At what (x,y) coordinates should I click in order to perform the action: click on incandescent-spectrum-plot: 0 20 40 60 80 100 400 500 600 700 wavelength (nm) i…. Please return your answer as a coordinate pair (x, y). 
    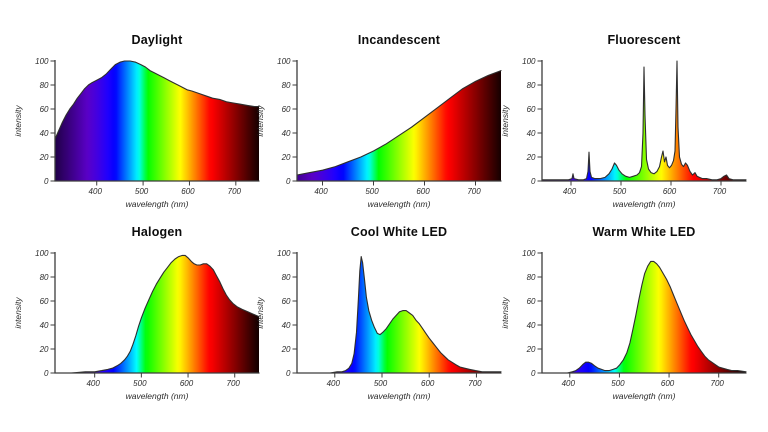
    Looking at the image, I should click on (378, 133).